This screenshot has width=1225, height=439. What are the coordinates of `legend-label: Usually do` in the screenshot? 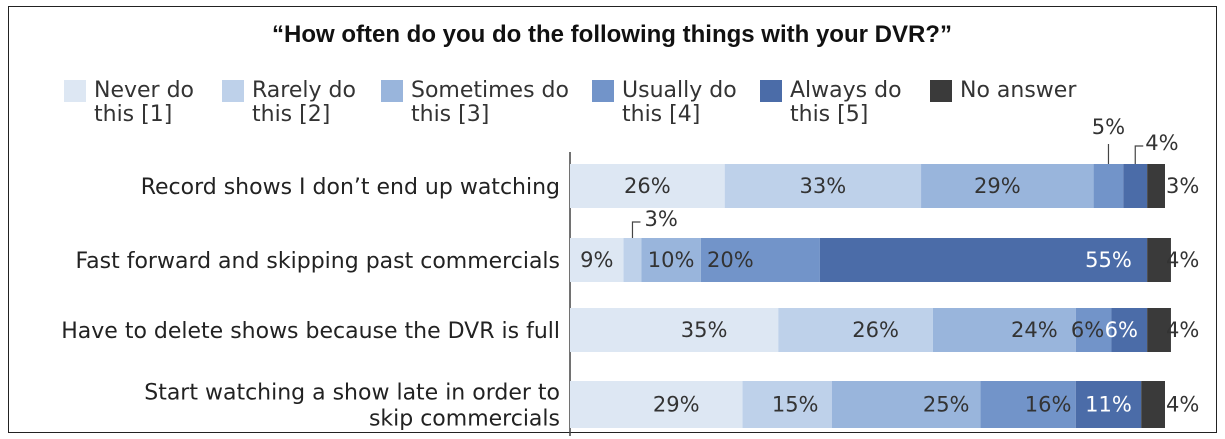 It's located at (679, 90).